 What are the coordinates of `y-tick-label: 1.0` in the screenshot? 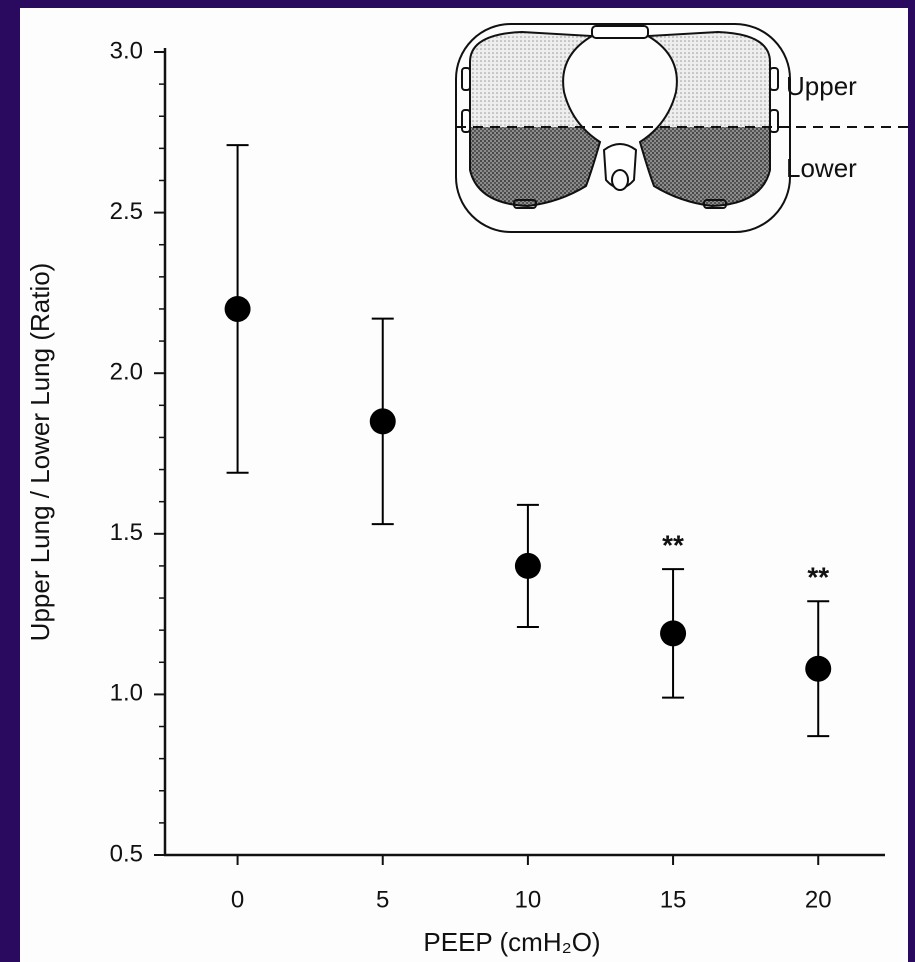 It's located at (126, 693).